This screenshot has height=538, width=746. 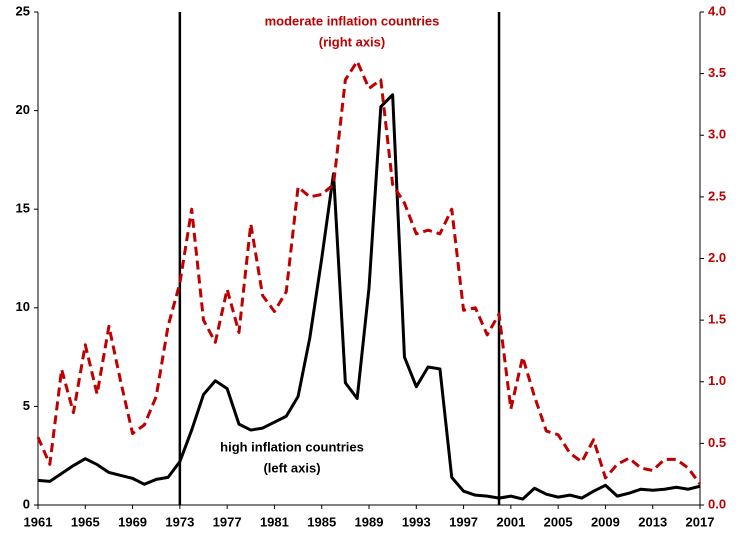 What do you see at coordinates (717, 442) in the screenshot?
I see `y2-tick-label: 0.5` at bounding box center [717, 442].